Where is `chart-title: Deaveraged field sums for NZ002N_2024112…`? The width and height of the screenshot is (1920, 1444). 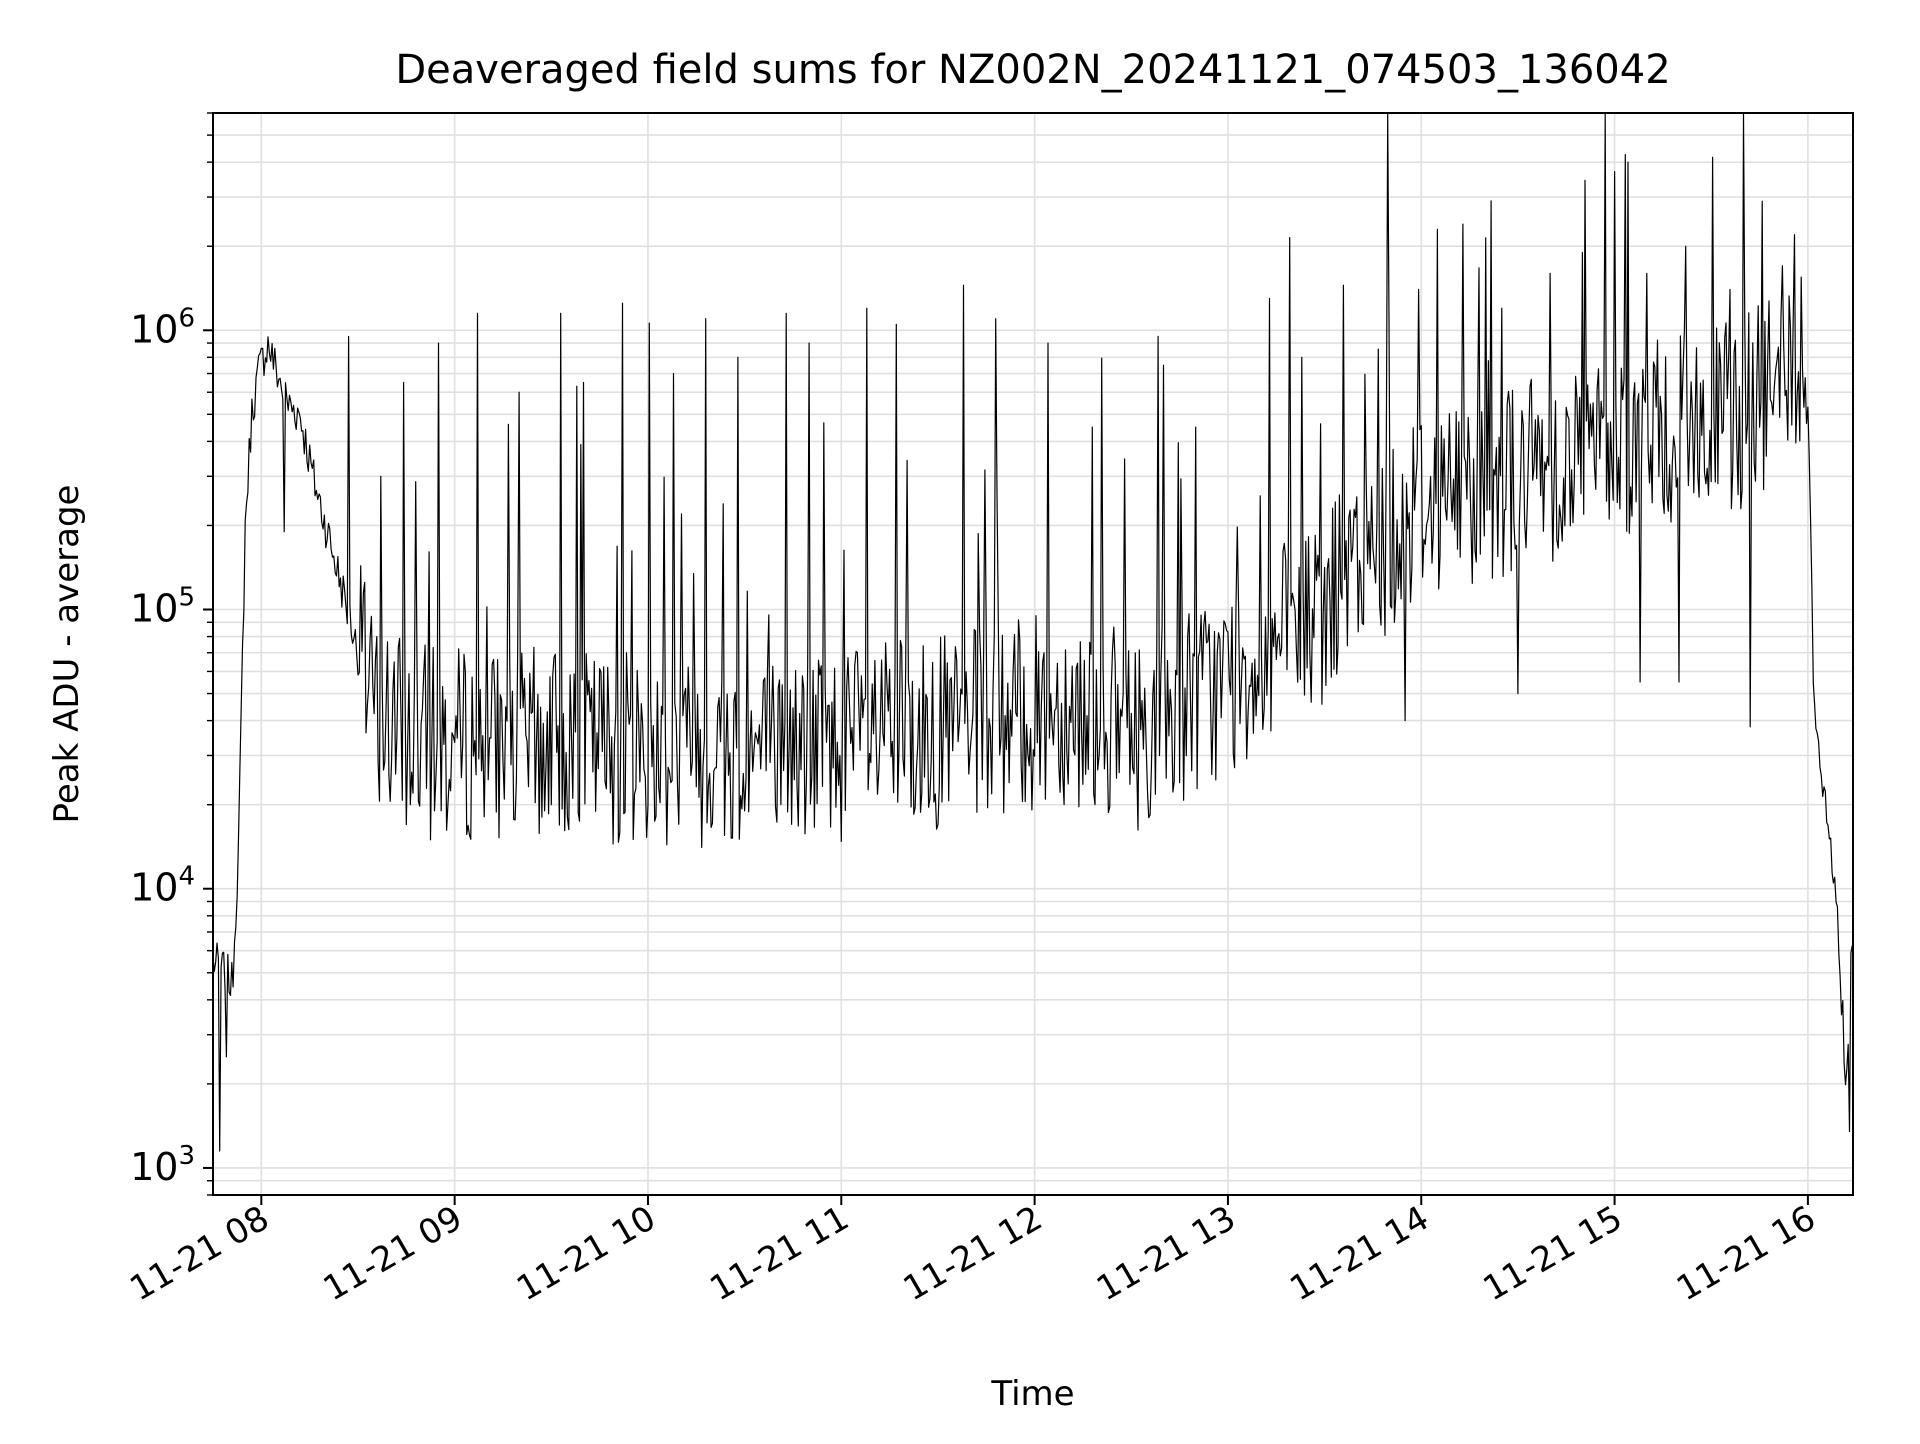 chart-title: Deaveraged field sums for NZ002N_2024112… is located at coordinates (1032, 70).